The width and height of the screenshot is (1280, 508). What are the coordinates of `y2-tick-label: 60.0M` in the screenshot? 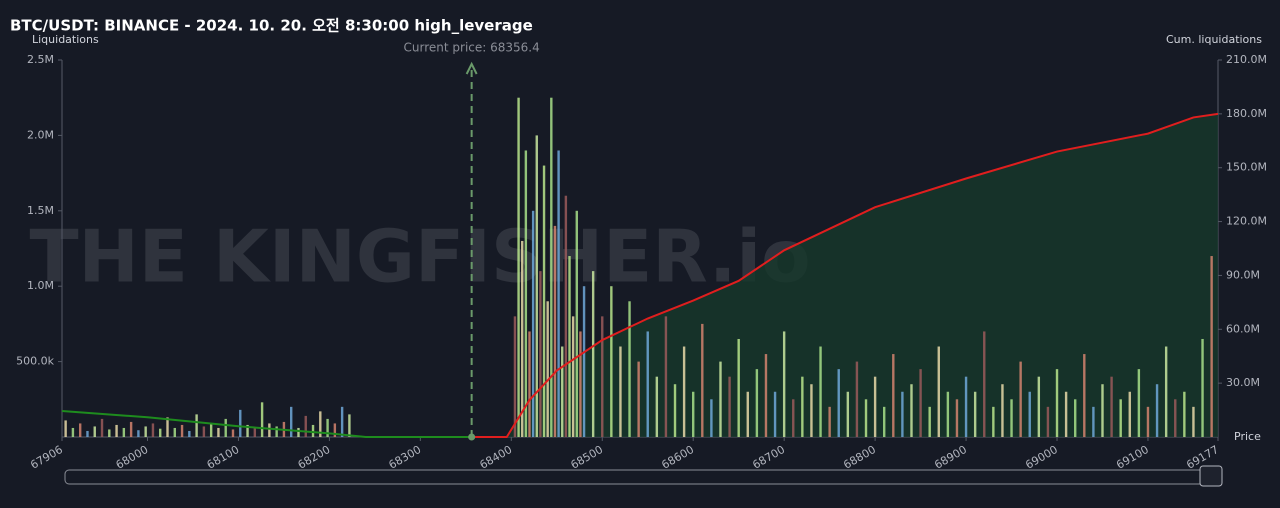 It's located at (1243, 328).